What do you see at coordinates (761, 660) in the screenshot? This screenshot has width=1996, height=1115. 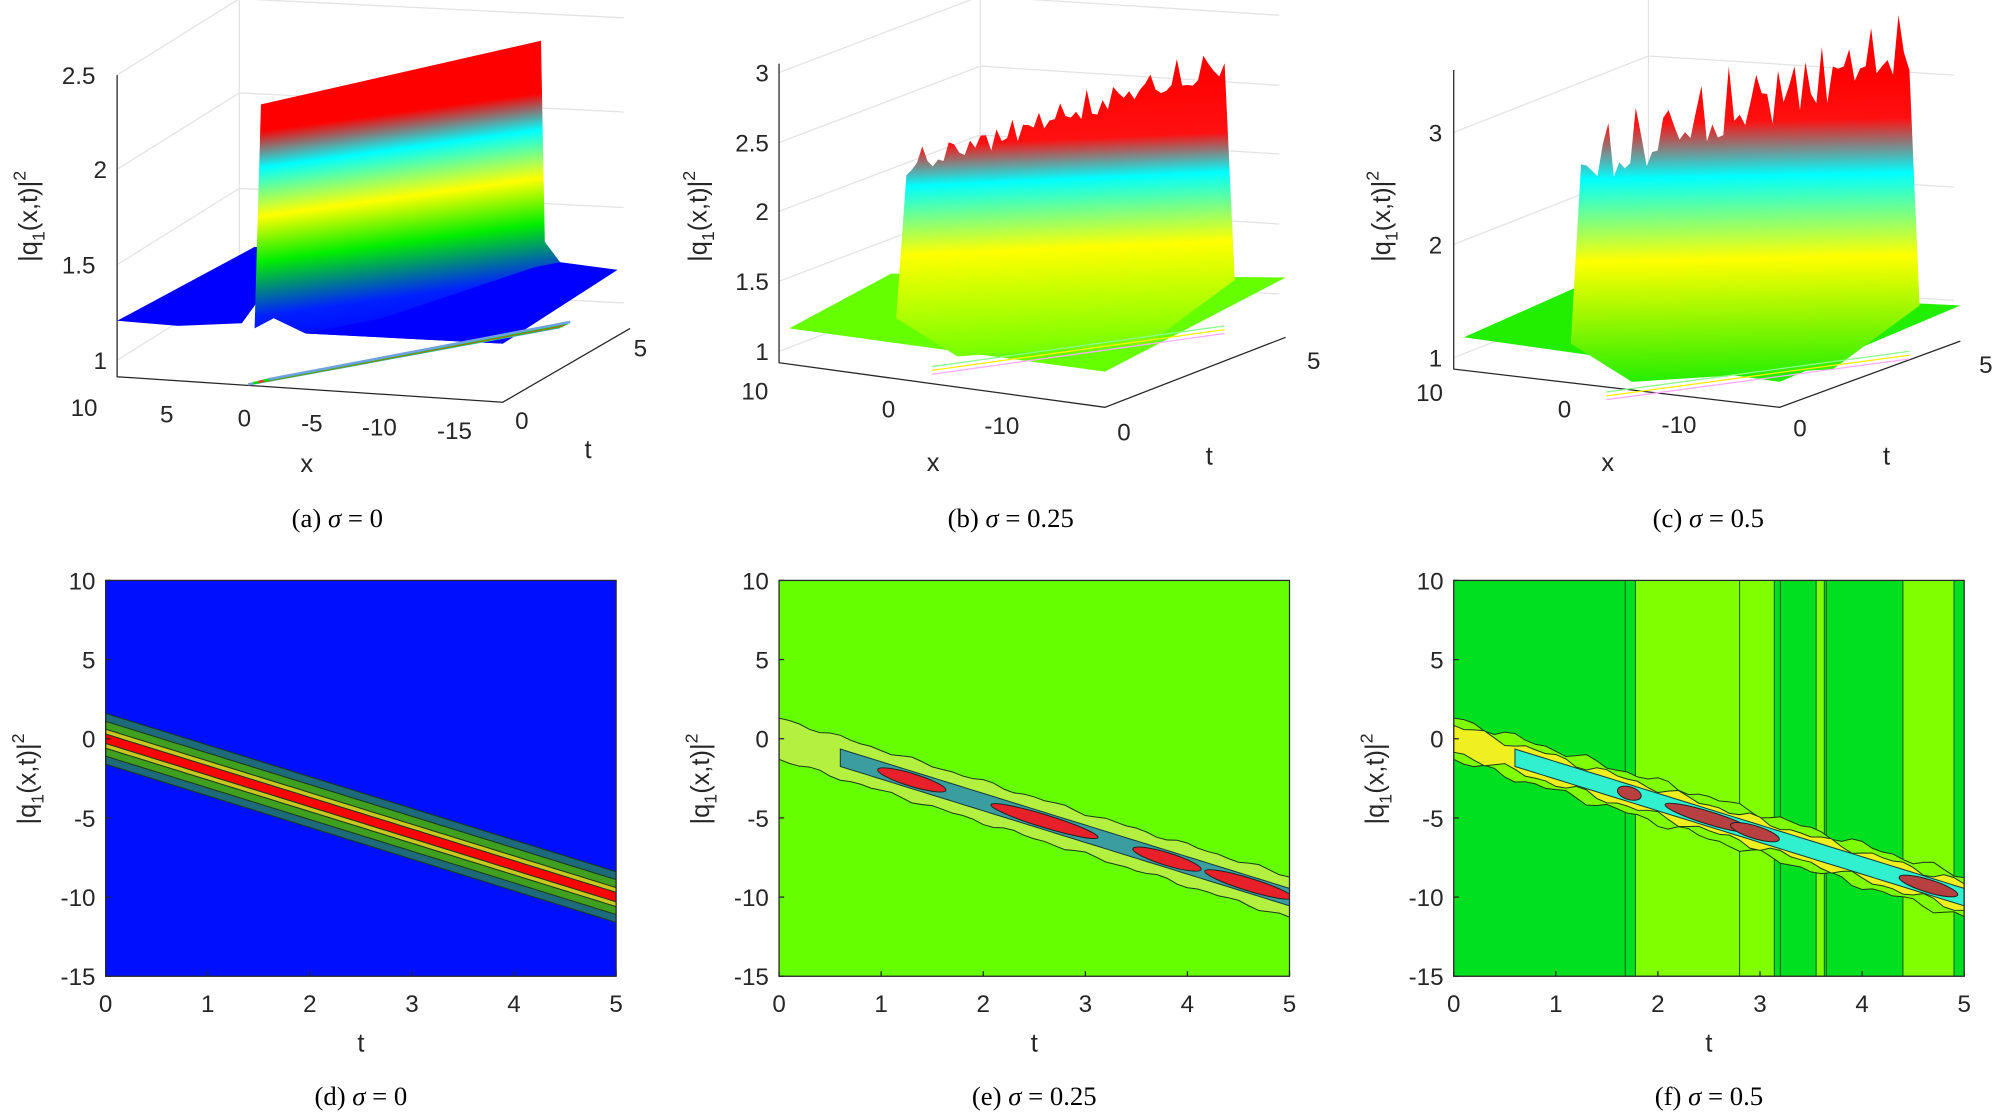 I see `y-tick-label: 5` at bounding box center [761, 660].